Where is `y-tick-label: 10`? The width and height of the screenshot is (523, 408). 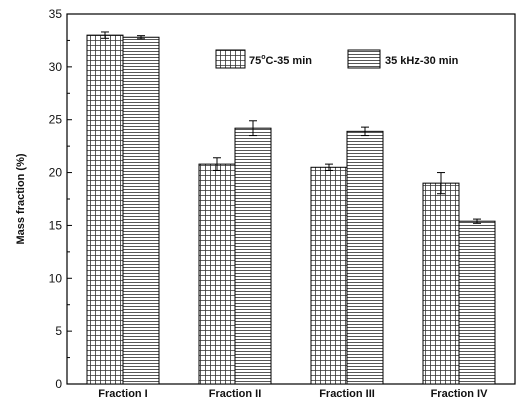 y-tick-label: 10 is located at coordinates (56, 278).